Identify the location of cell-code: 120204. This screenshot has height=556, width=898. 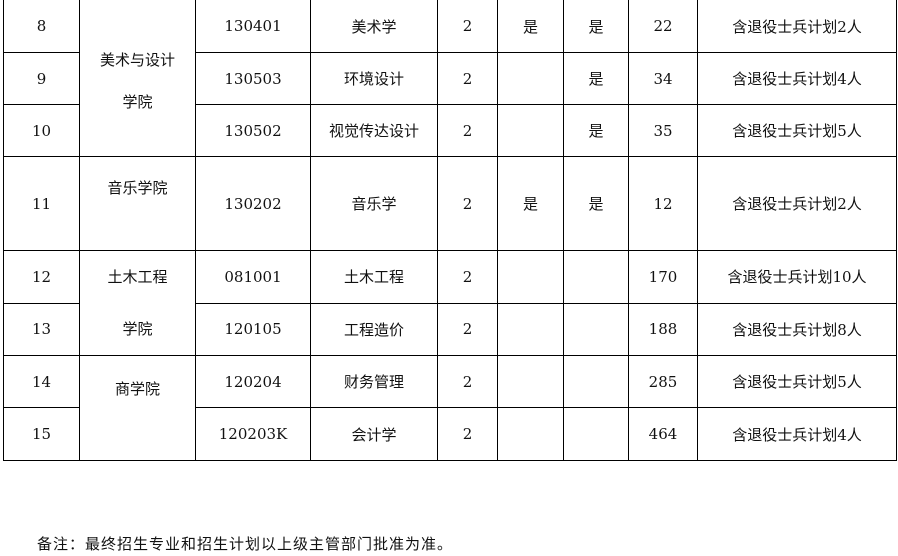
(253, 381).